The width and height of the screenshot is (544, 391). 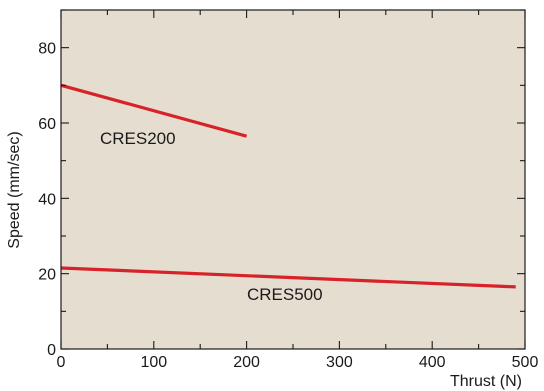 I want to click on x-tick-label: 400, so click(x=432, y=362).